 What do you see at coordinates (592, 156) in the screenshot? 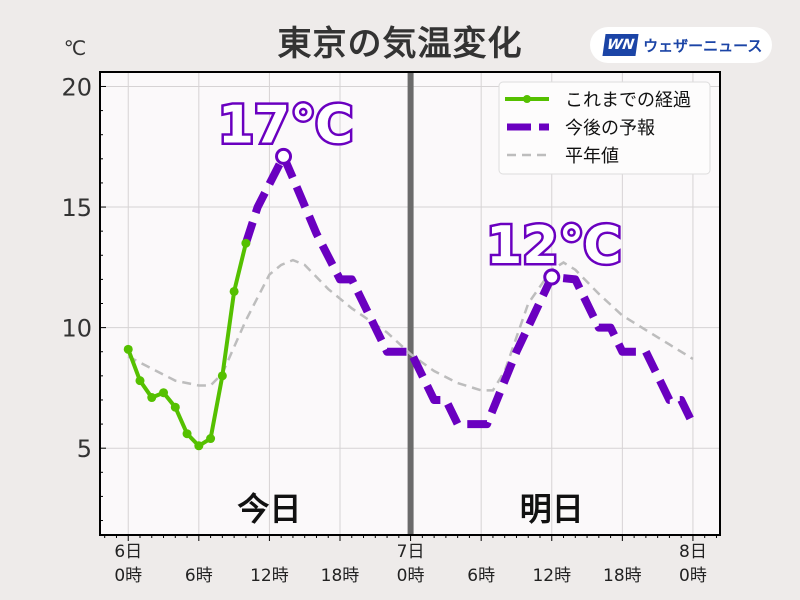
I see `legend-label: 平年値` at bounding box center [592, 156].